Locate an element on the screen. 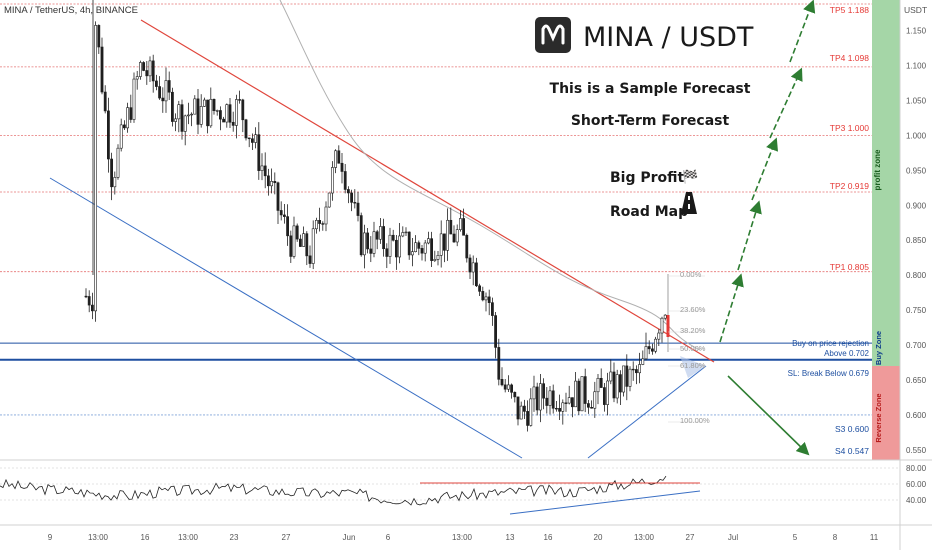 The width and height of the screenshot is (932, 555). time-tick-label: 13 is located at coordinates (510, 537).